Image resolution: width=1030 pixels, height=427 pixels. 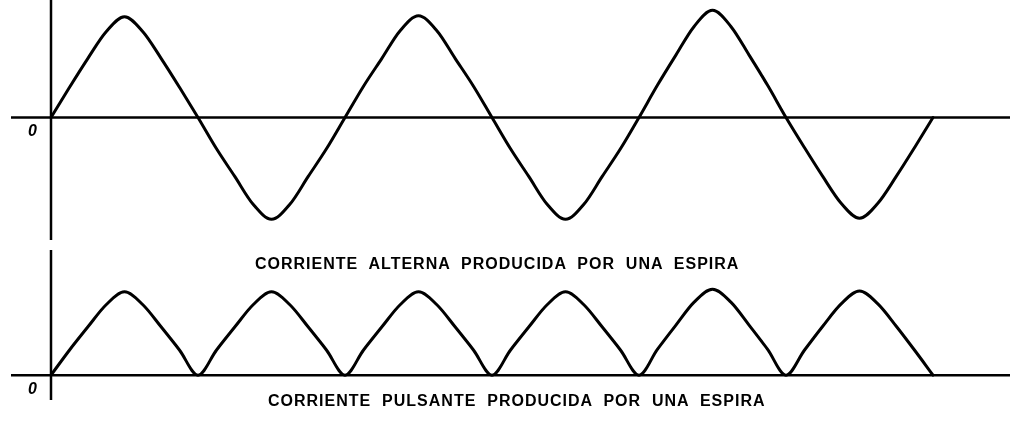 I want to click on text: CORRIENTE ALTERNA PRODUCIDA POR UNA ESPIRA, so click(x=497, y=264).